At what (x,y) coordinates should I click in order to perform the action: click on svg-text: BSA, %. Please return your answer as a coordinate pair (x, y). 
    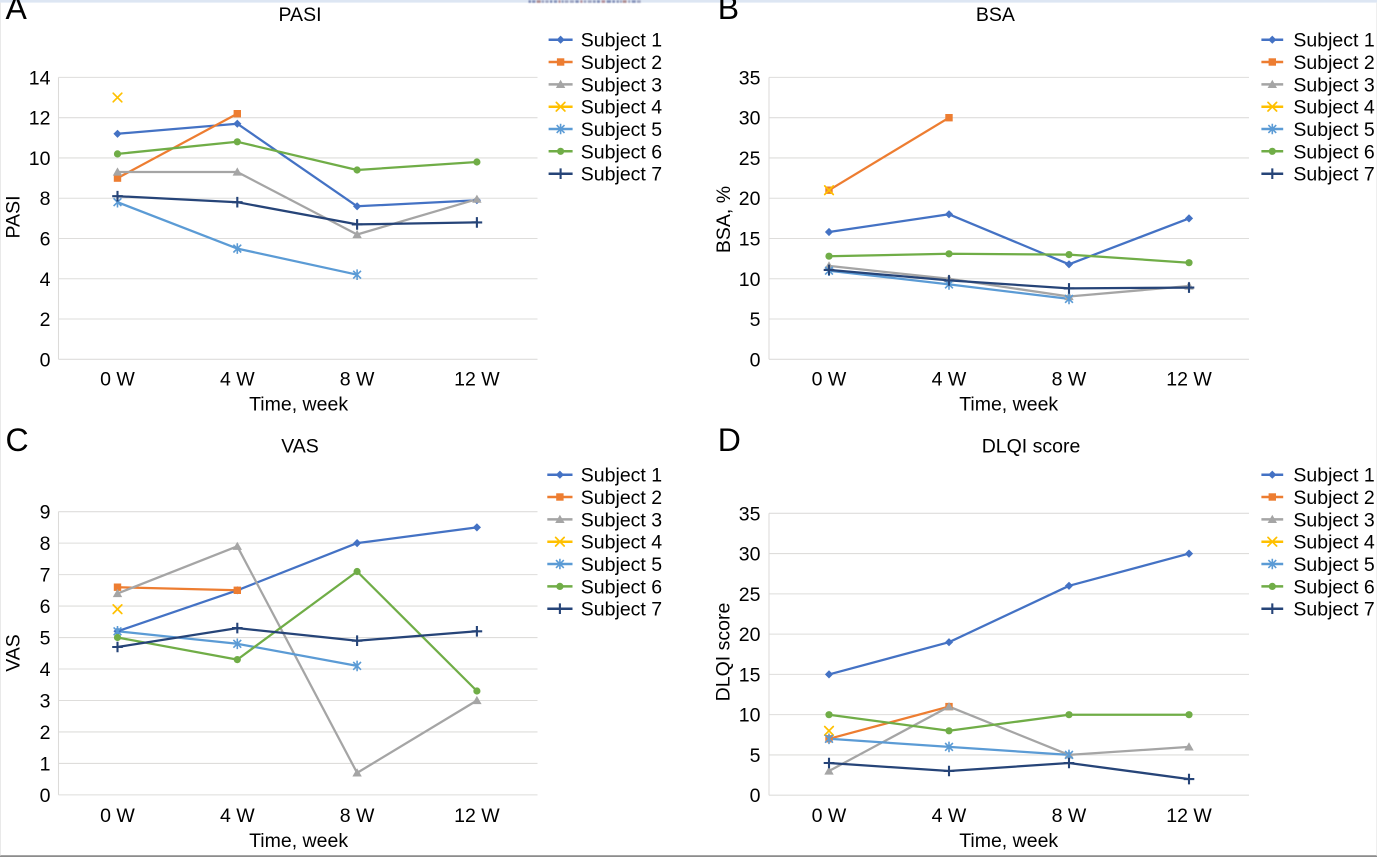
    Looking at the image, I should click on (724, 219).